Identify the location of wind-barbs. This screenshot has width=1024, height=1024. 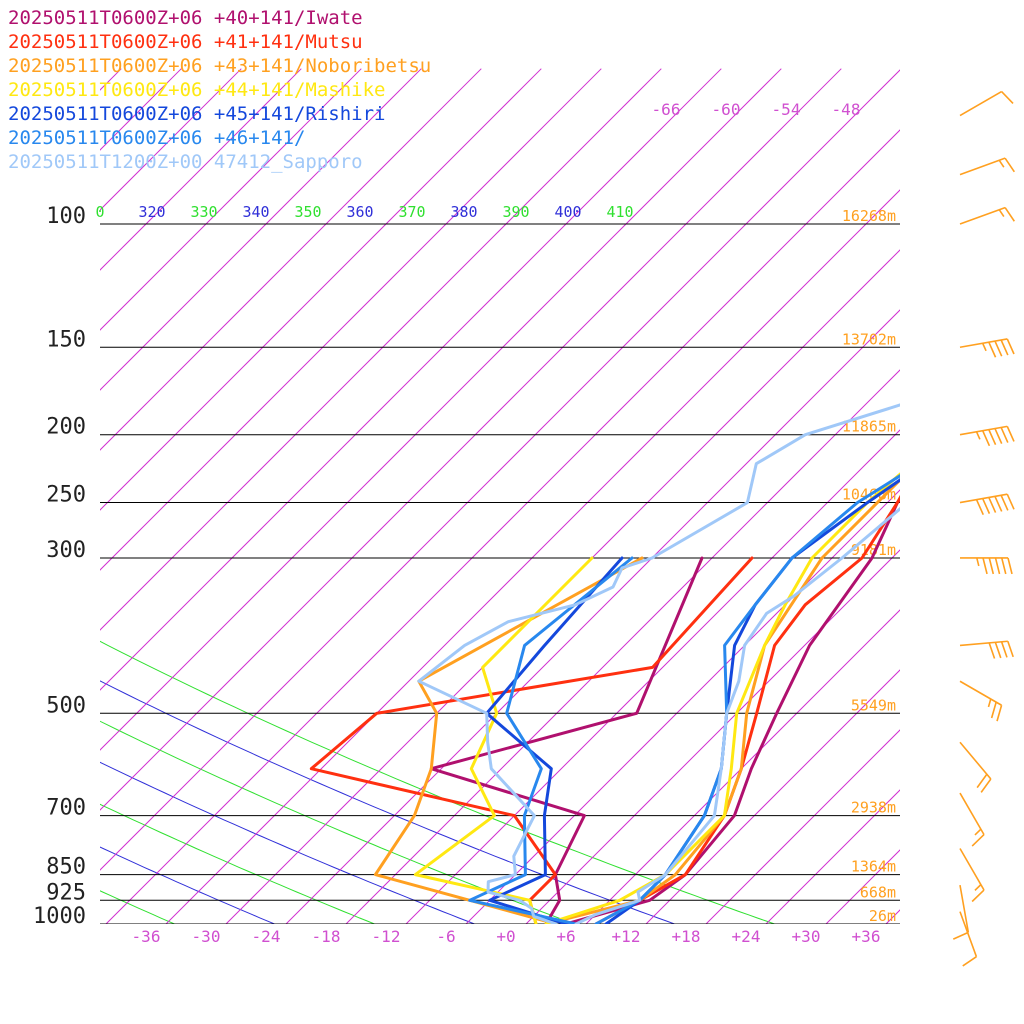
(983, 528).